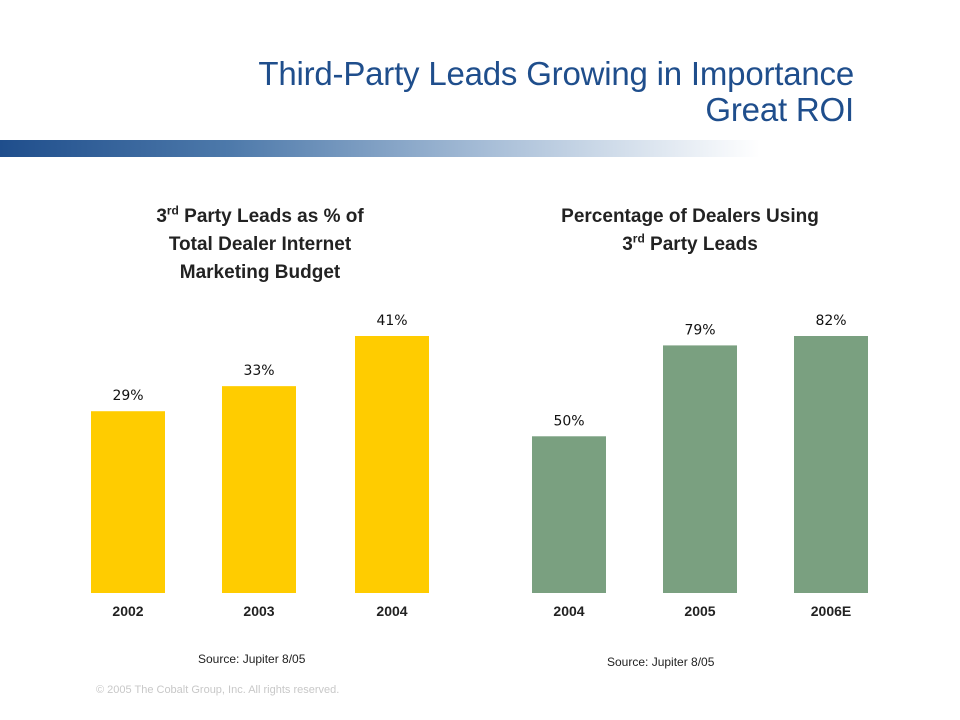  What do you see at coordinates (701, 244) in the screenshot?
I see `right-title-text-2: Party Leads` at bounding box center [701, 244].